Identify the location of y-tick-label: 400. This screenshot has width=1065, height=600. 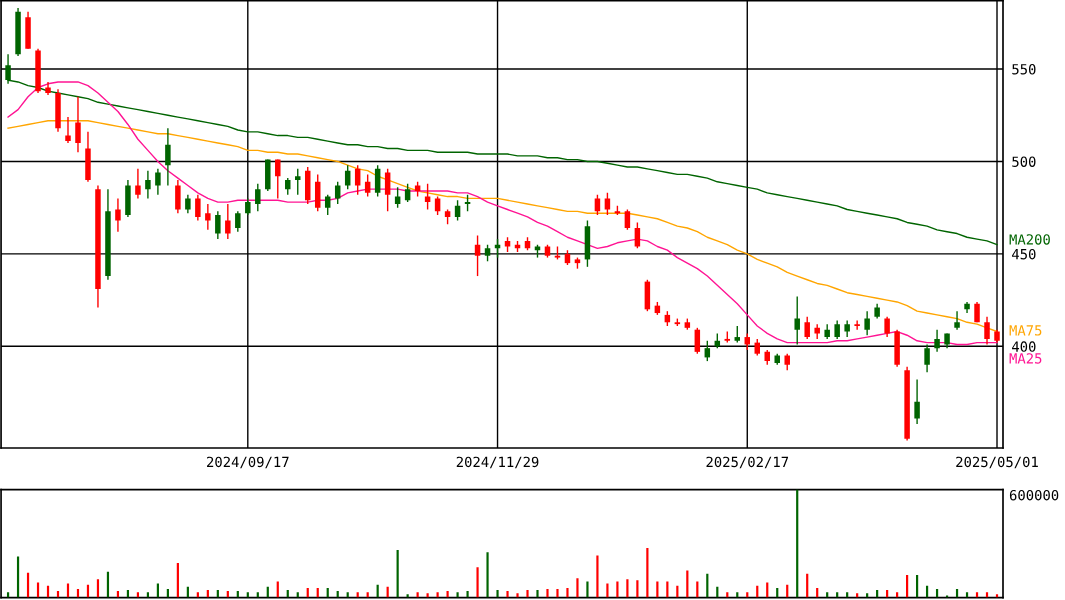
(1024, 346).